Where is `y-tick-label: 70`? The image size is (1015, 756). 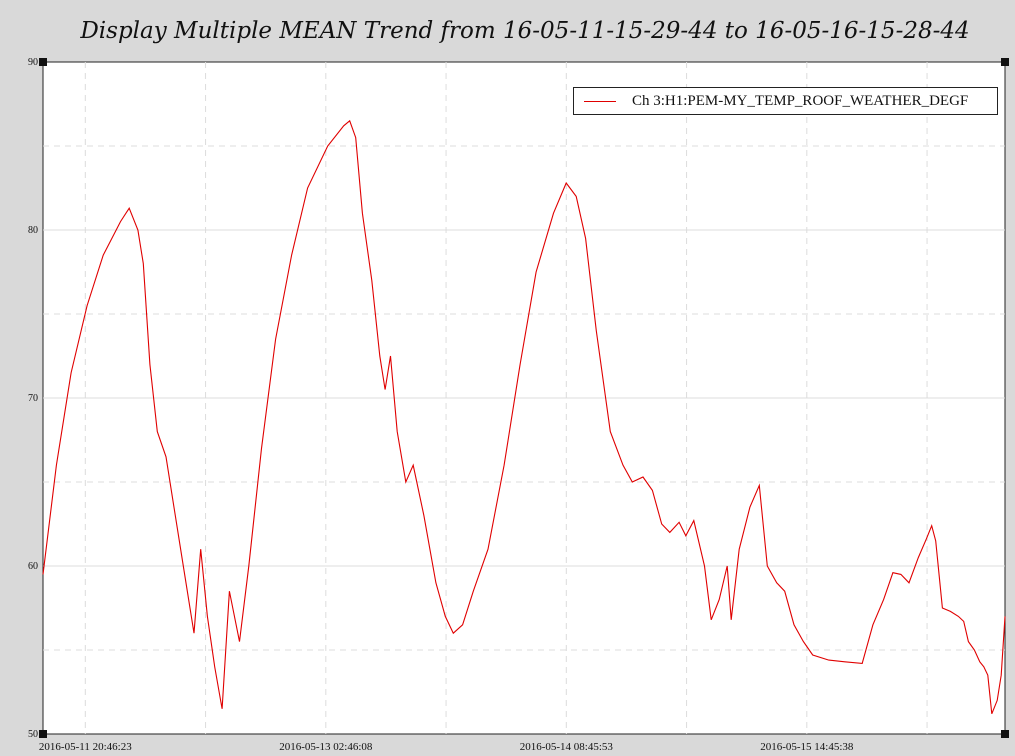
y-tick-label: 70 is located at coordinates (33, 398).